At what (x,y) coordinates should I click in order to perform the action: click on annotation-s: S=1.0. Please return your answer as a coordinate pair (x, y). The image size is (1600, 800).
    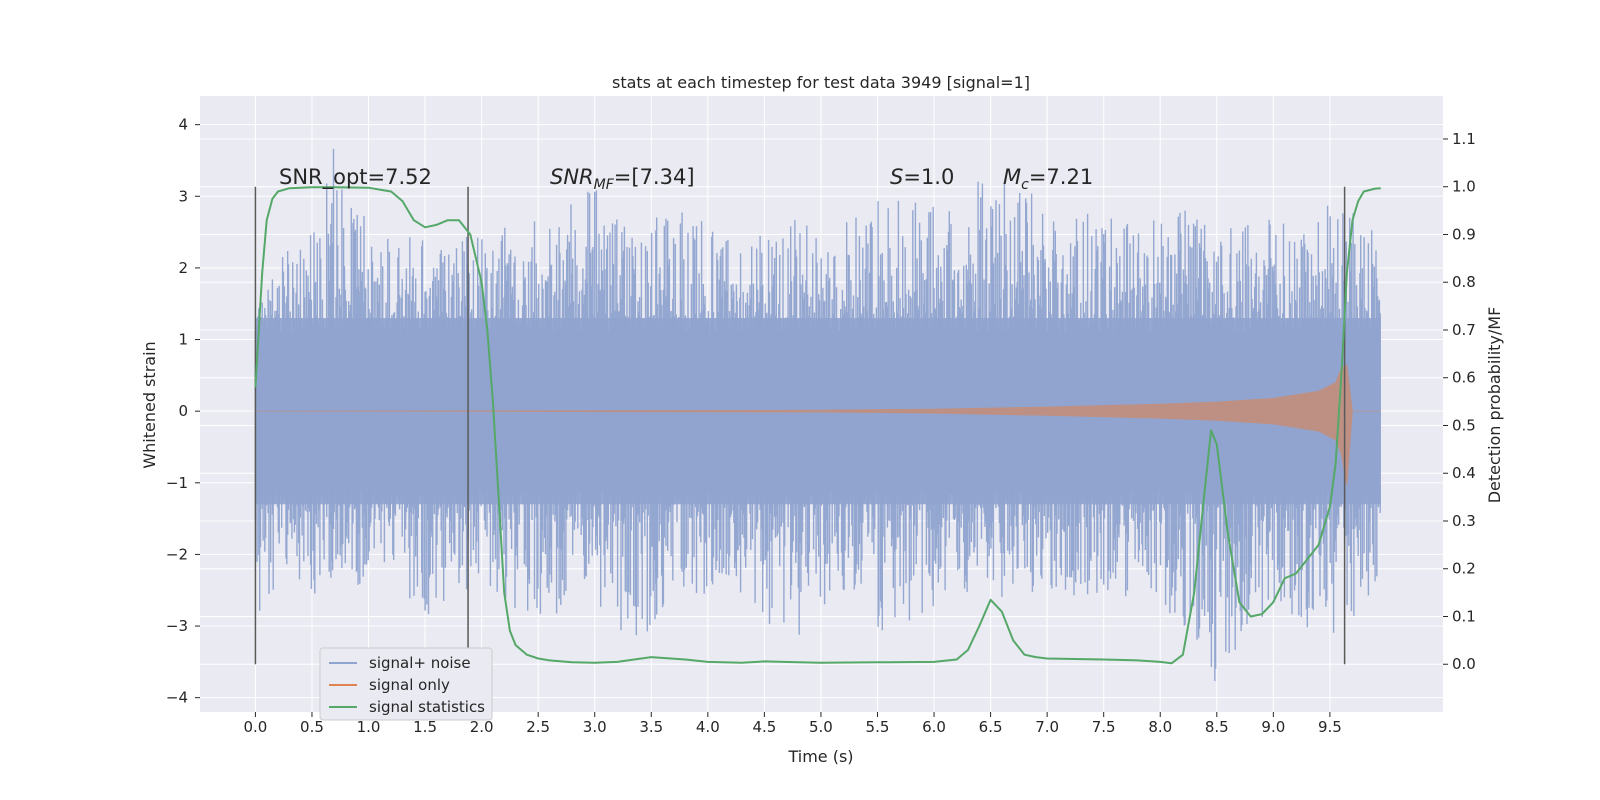
    Looking at the image, I should click on (922, 177).